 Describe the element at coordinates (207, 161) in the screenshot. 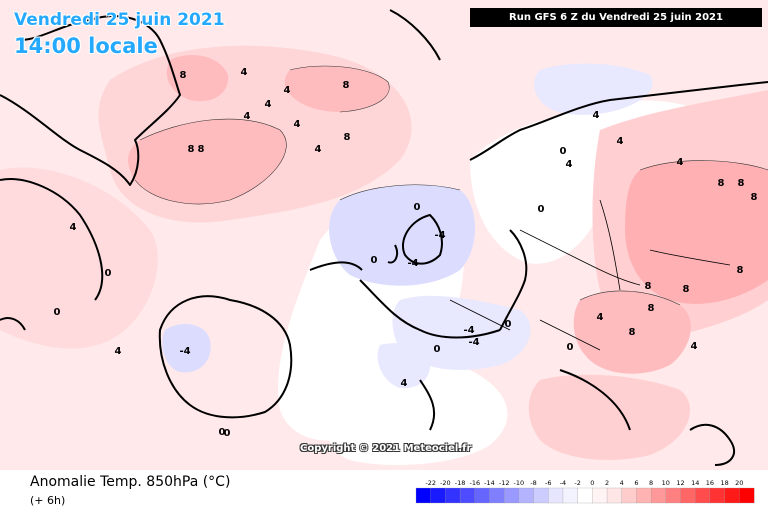

I see `warm-zone-greenland-core` at that location.